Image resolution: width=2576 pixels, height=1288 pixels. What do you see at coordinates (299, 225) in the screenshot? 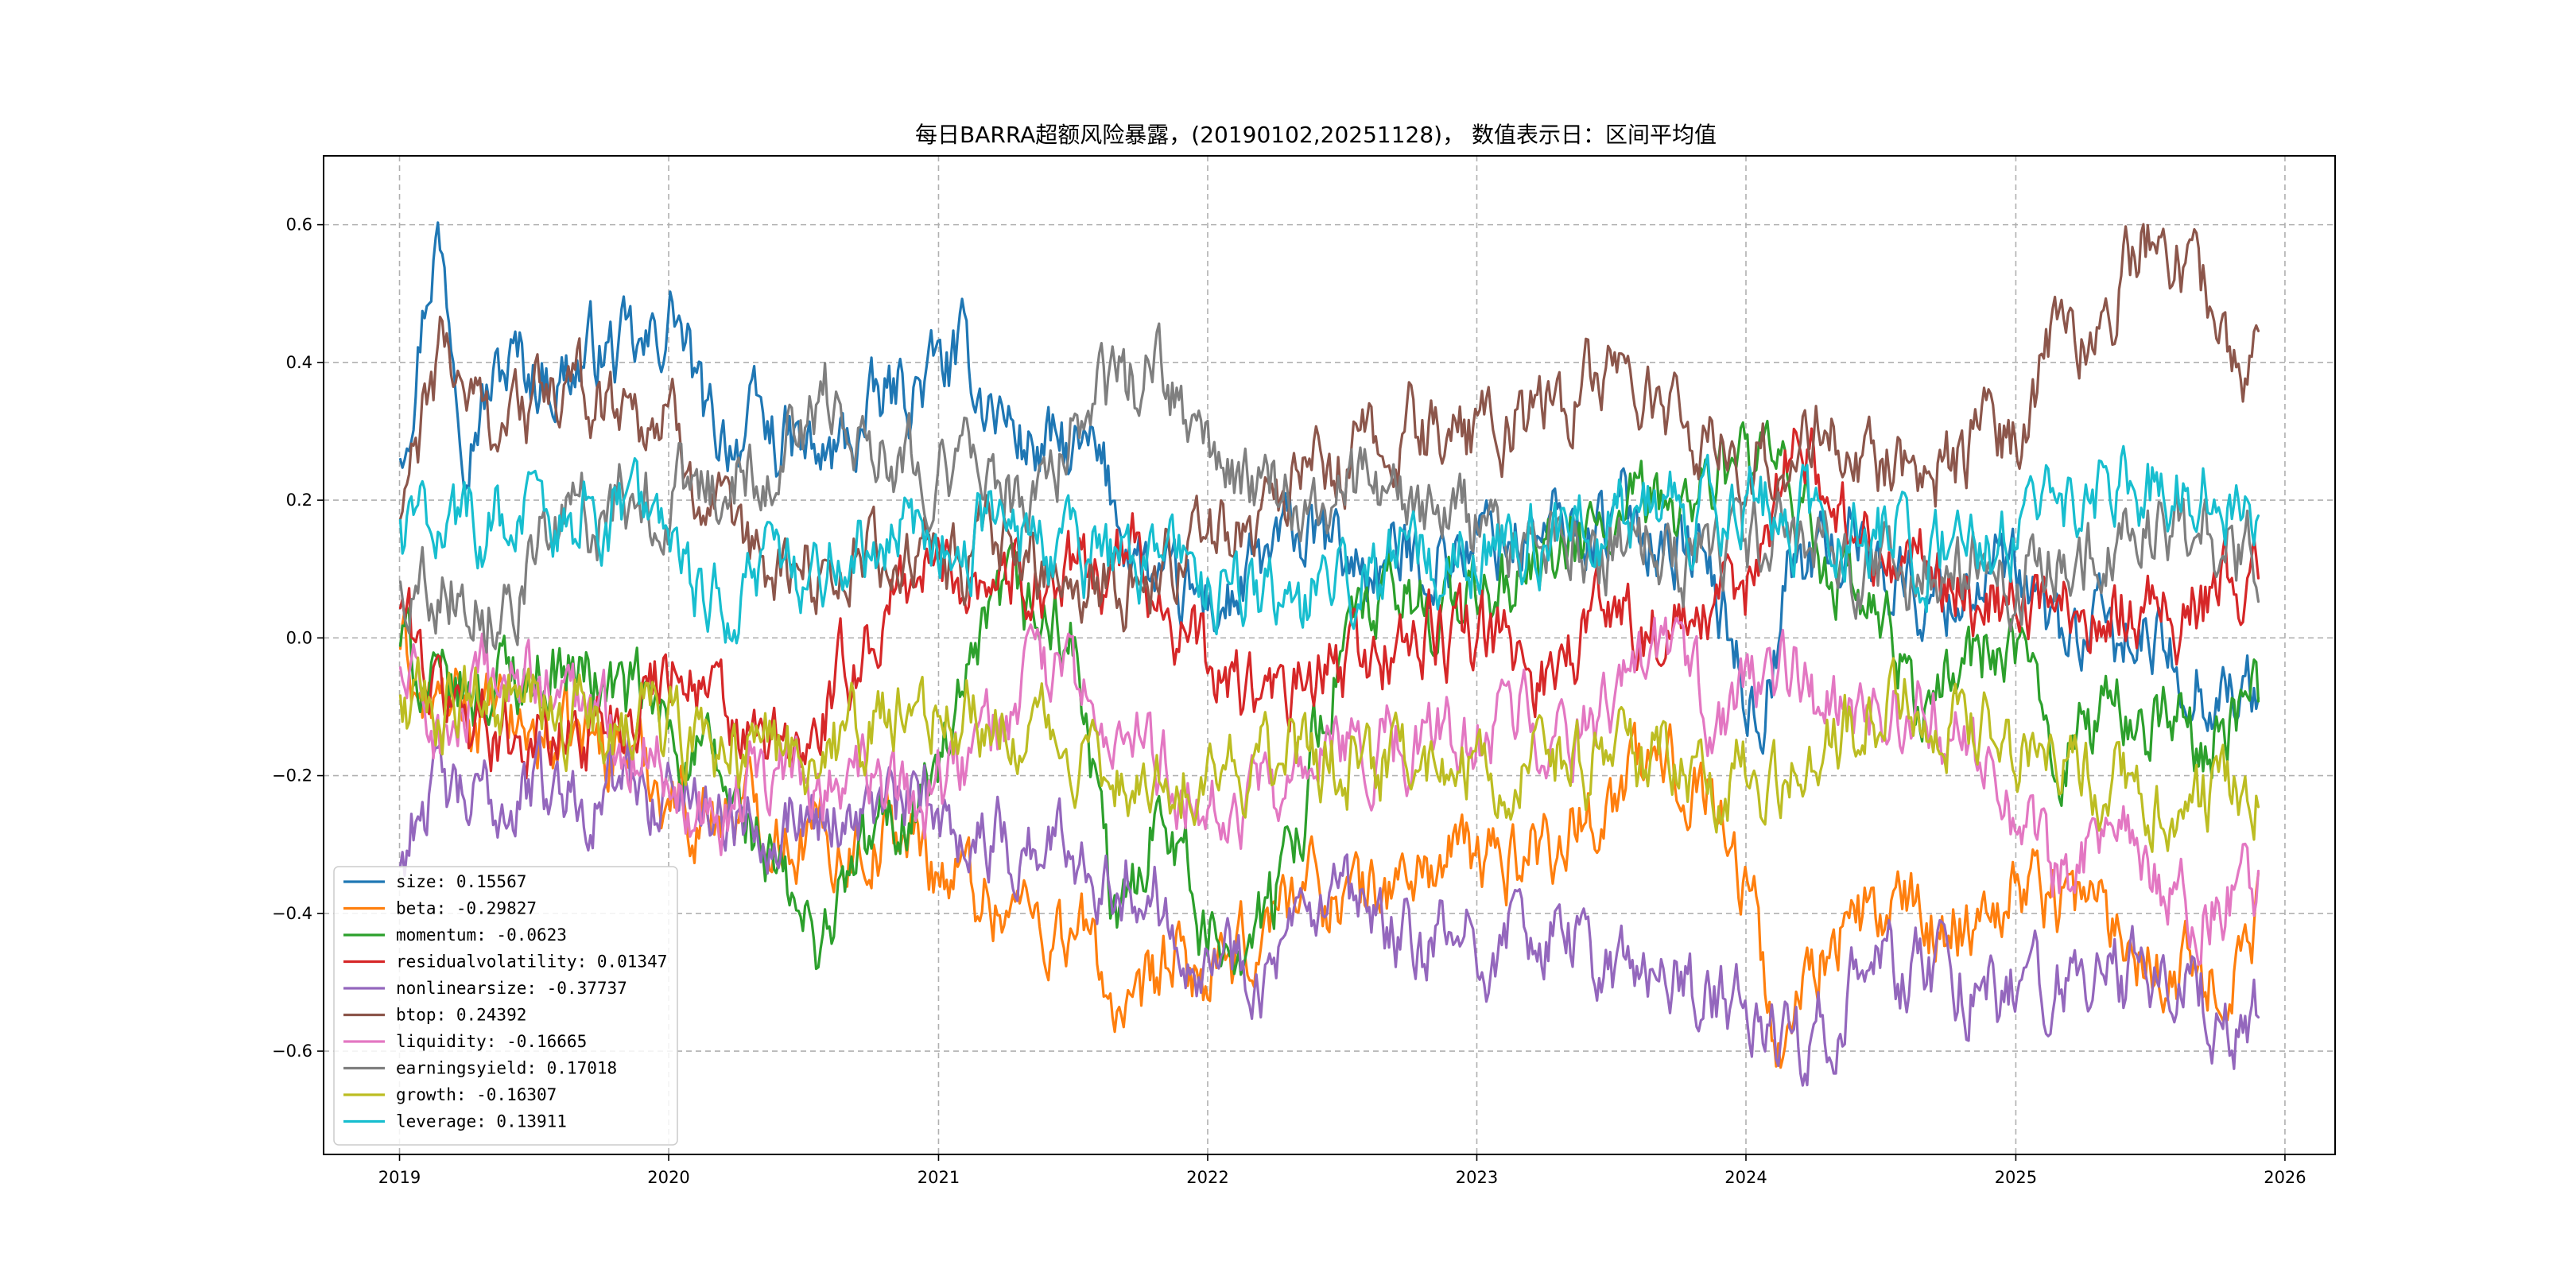
I see `y-tick-label: 0.6` at bounding box center [299, 225].